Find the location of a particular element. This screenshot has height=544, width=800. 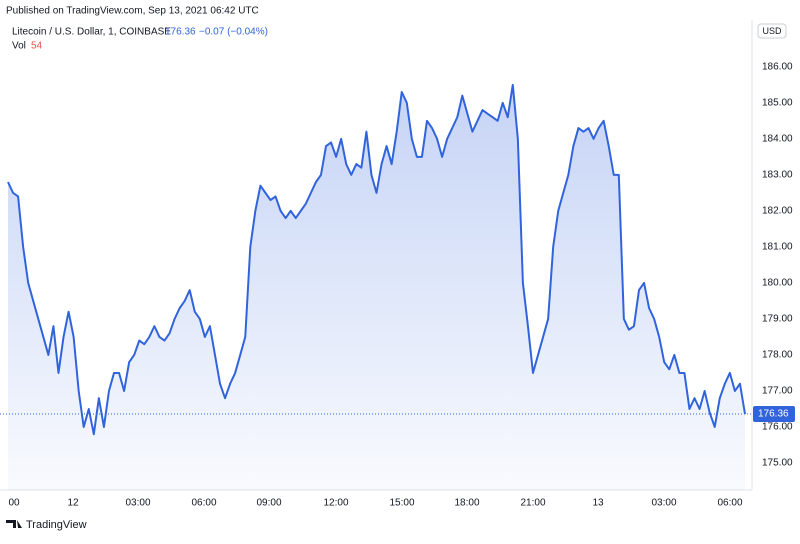

y-tick-label: 186.00 is located at coordinates (777, 66).